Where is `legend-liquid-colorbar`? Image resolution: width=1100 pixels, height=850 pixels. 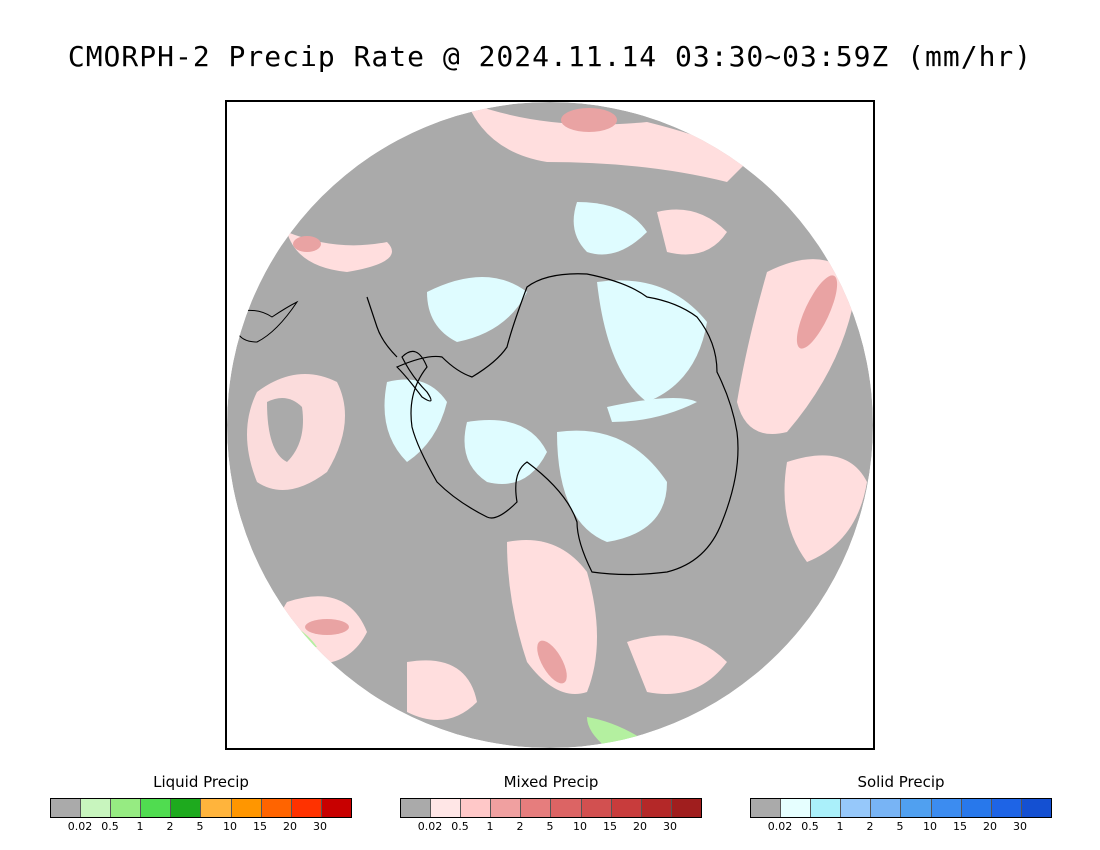 legend-liquid-colorbar is located at coordinates (201, 808).